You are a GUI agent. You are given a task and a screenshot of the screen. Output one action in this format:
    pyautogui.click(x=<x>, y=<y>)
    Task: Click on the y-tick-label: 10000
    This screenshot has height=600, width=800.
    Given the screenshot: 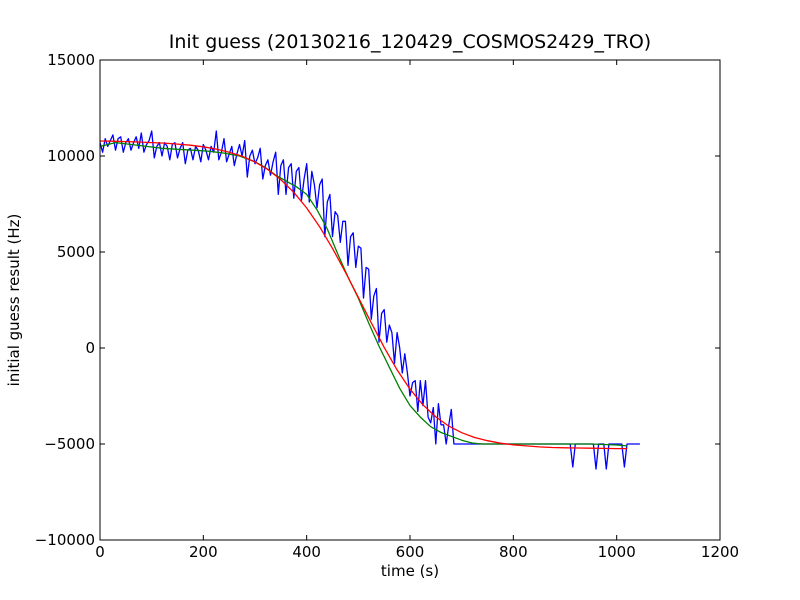 What is the action you would take?
    pyautogui.click(x=71, y=156)
    